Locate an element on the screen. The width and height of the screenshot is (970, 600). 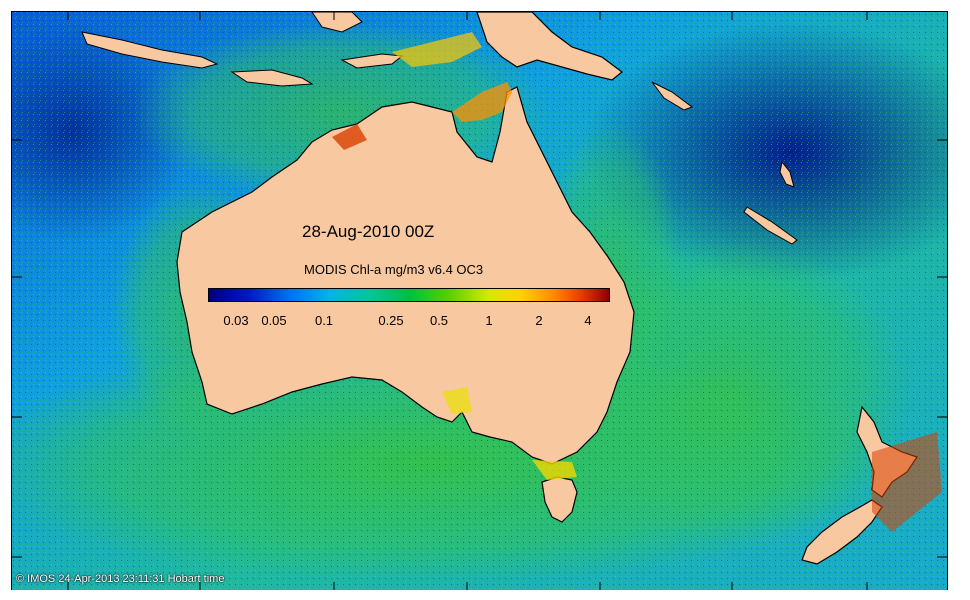
colorbar-tick-label: 0.05 is located at coordinates (274, 320).